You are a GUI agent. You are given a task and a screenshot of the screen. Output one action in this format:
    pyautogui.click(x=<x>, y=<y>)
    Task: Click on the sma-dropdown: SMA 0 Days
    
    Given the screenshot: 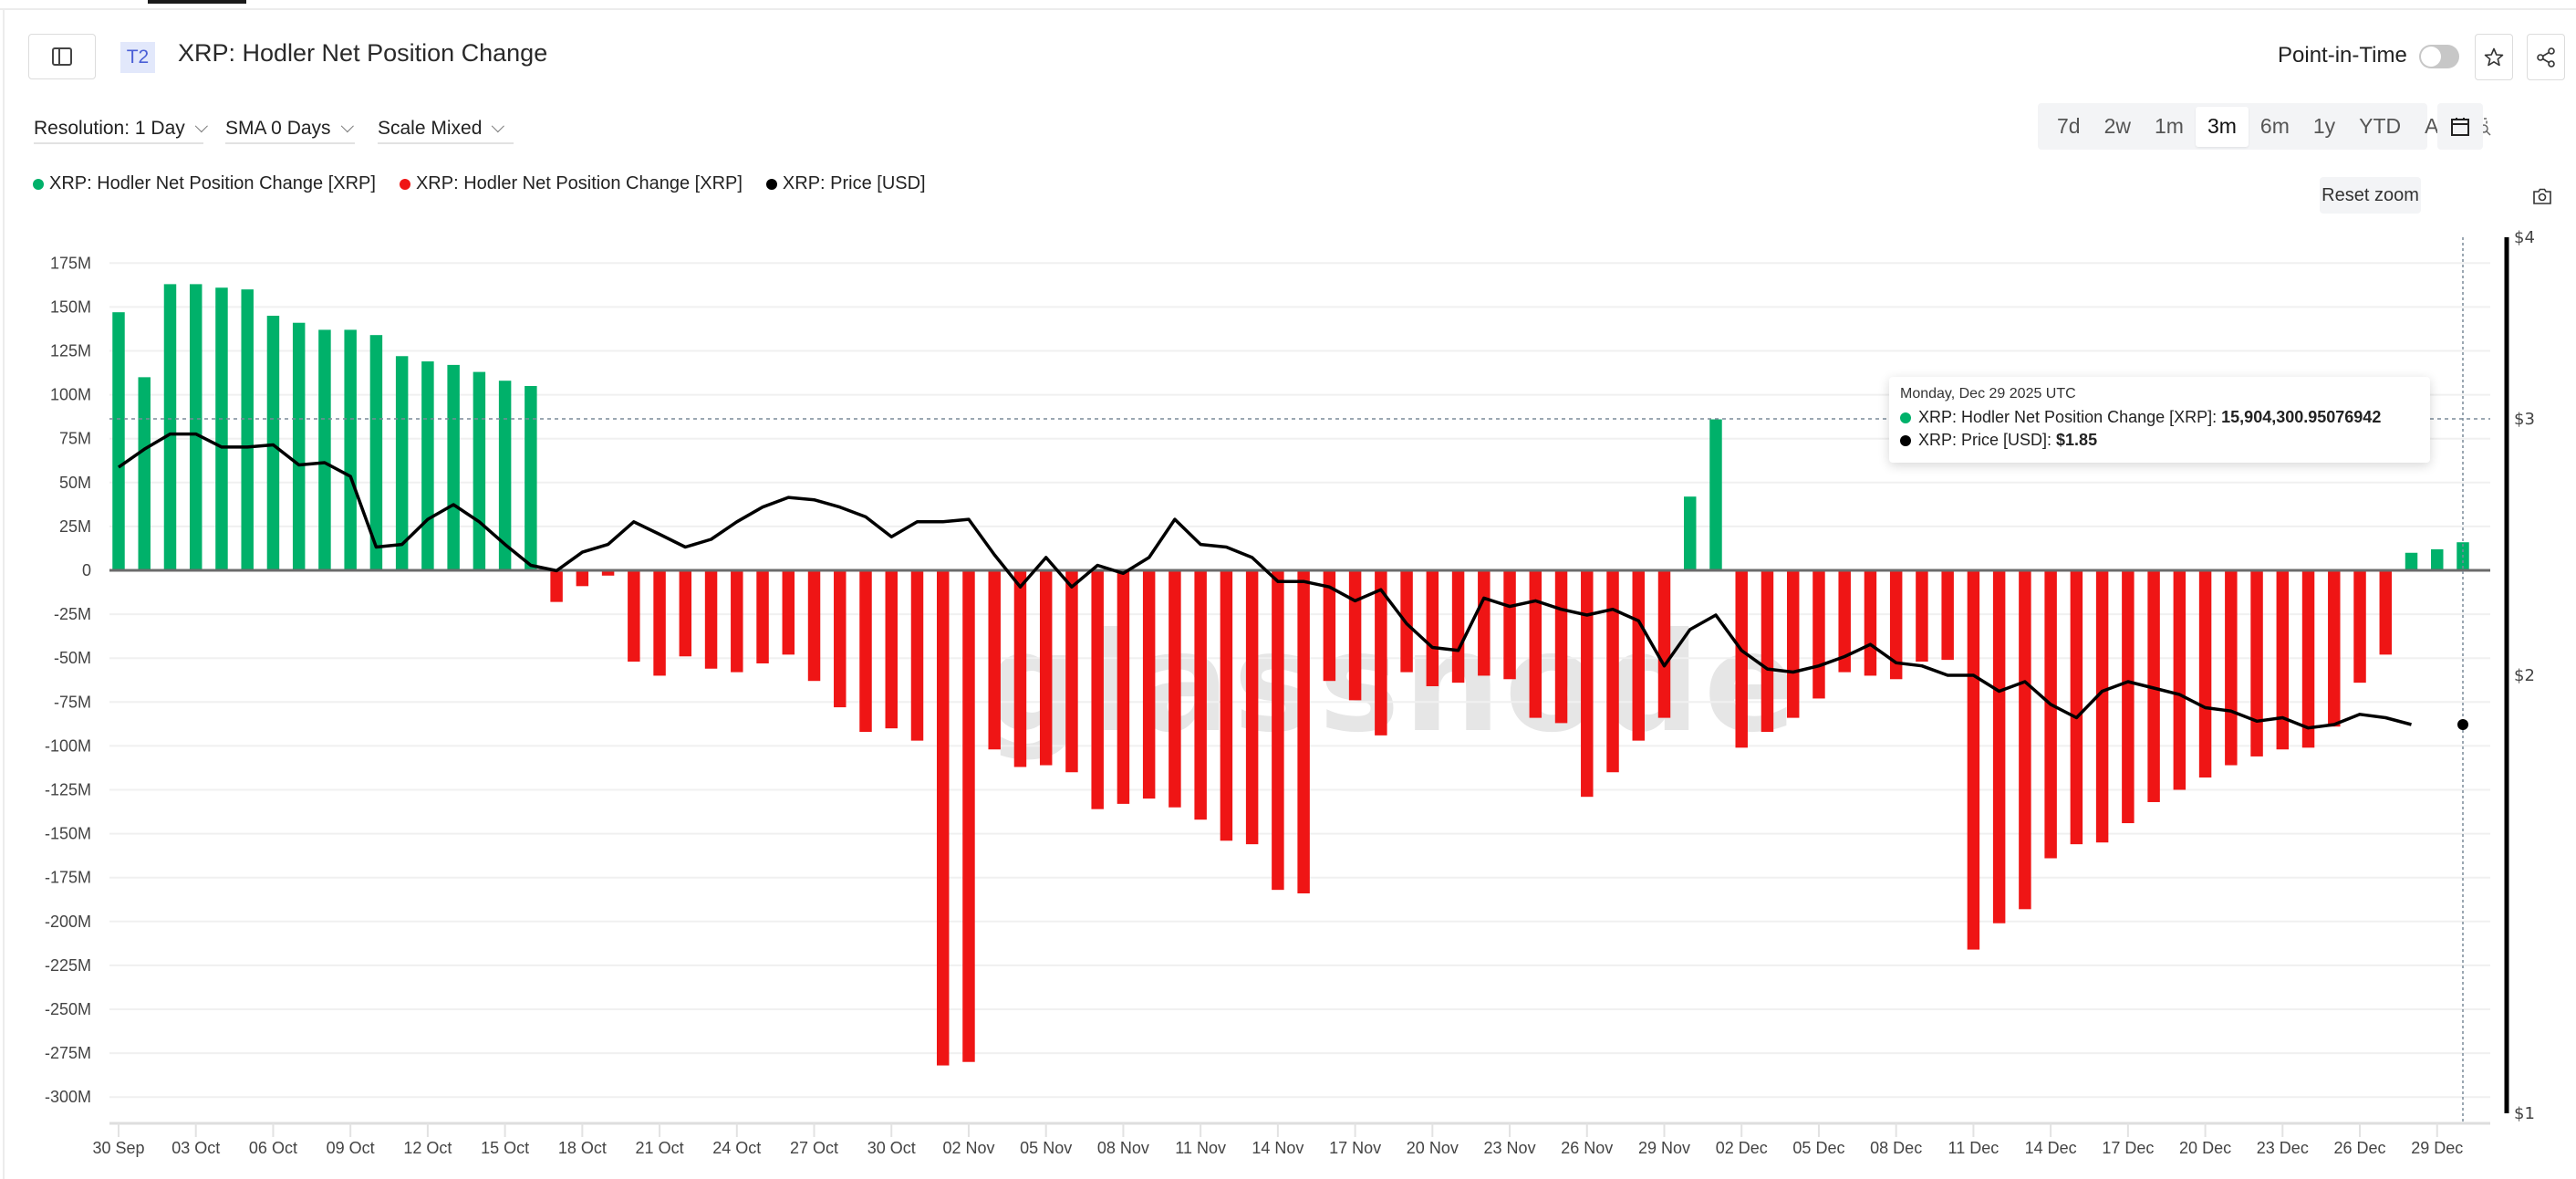 What is the action you would take?
    pyautogui.click(x=290, y=129)
    